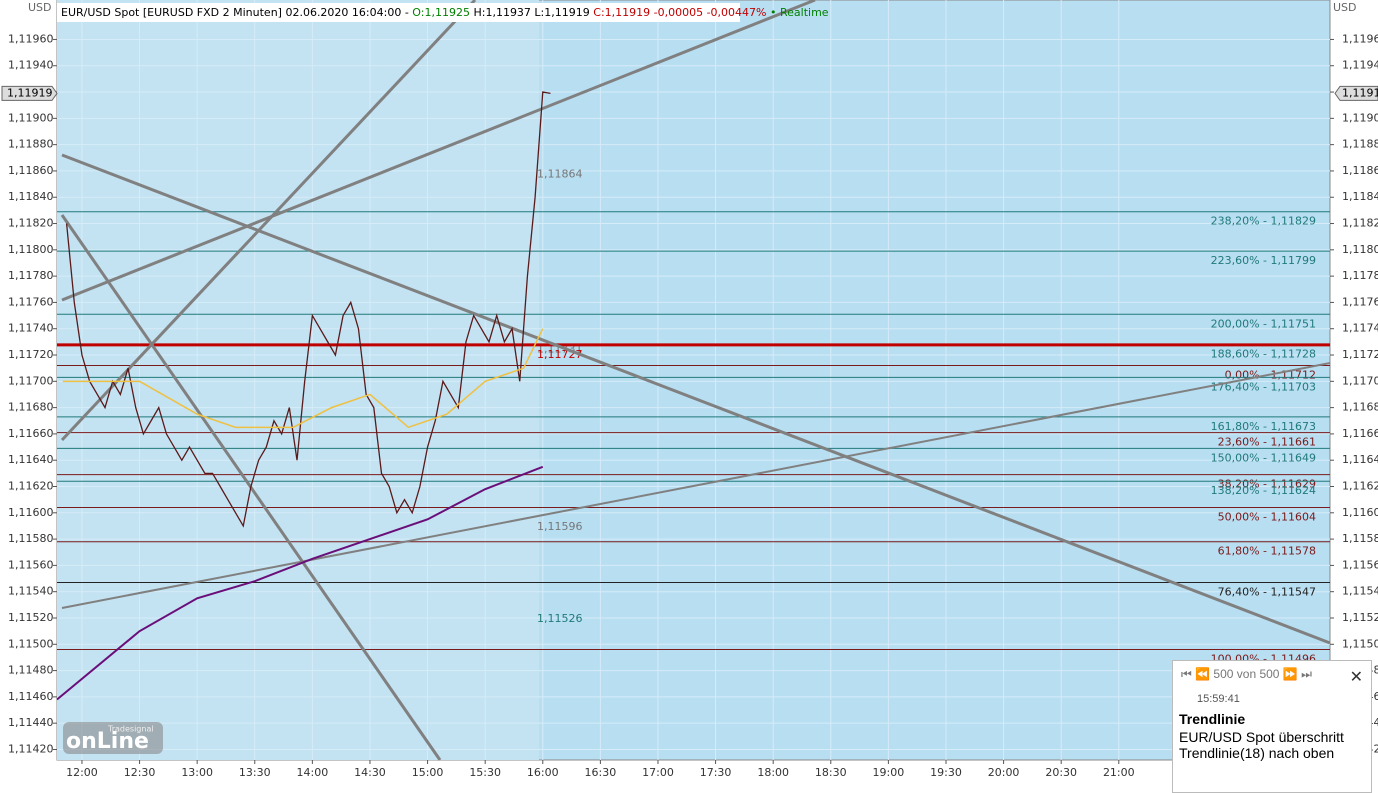 This screenshot has height=793, width=1378. What do you see at coordinates (773, 772) in the screenshot?
I see `x-tick-label: 18:00` at bounding box center [773, 772].